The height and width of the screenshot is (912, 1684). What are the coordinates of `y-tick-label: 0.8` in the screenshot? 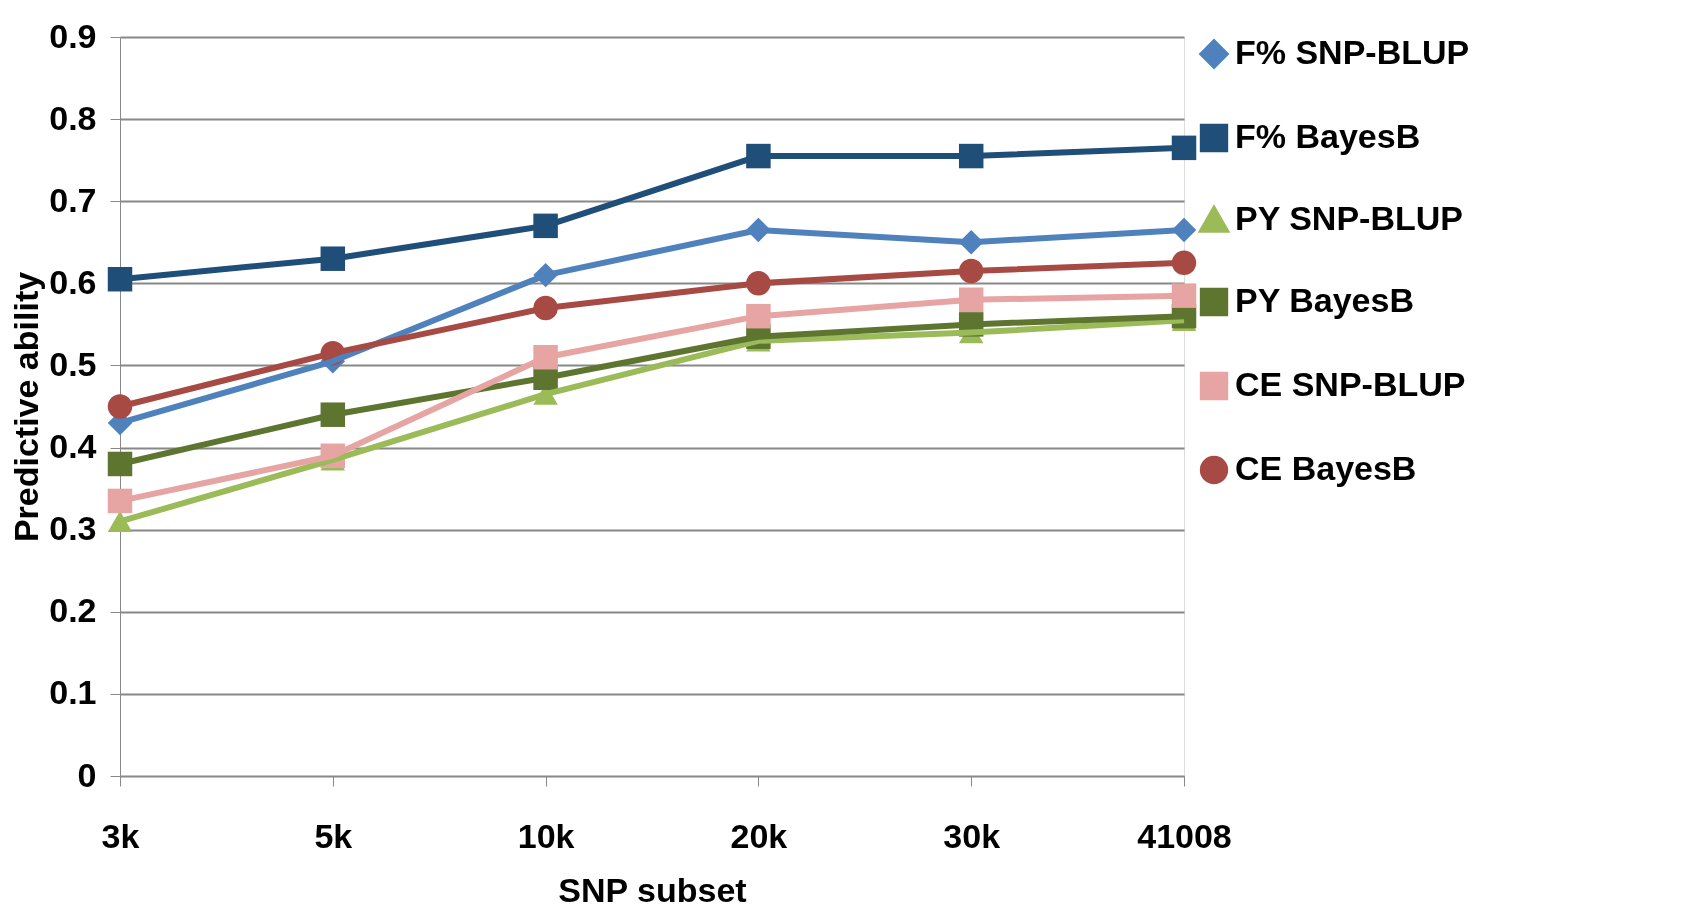 It's located at (73, 117).